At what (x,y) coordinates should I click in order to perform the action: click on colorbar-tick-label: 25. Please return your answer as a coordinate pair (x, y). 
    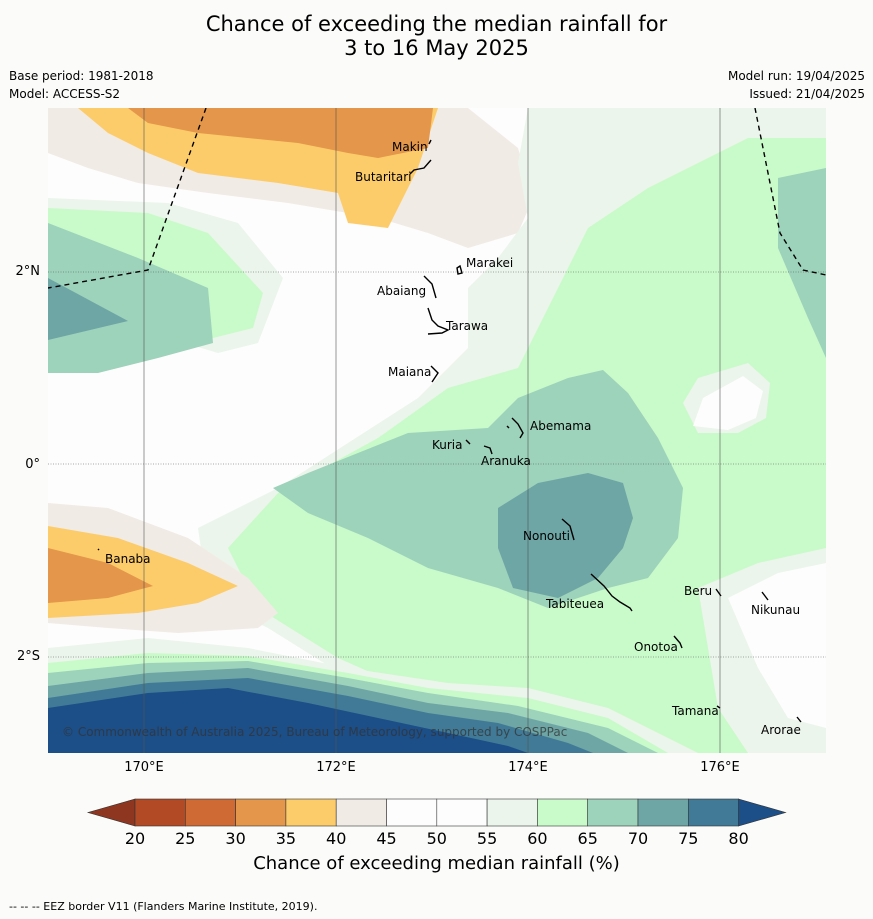
    Looking at the image, I should click on (185, 838).